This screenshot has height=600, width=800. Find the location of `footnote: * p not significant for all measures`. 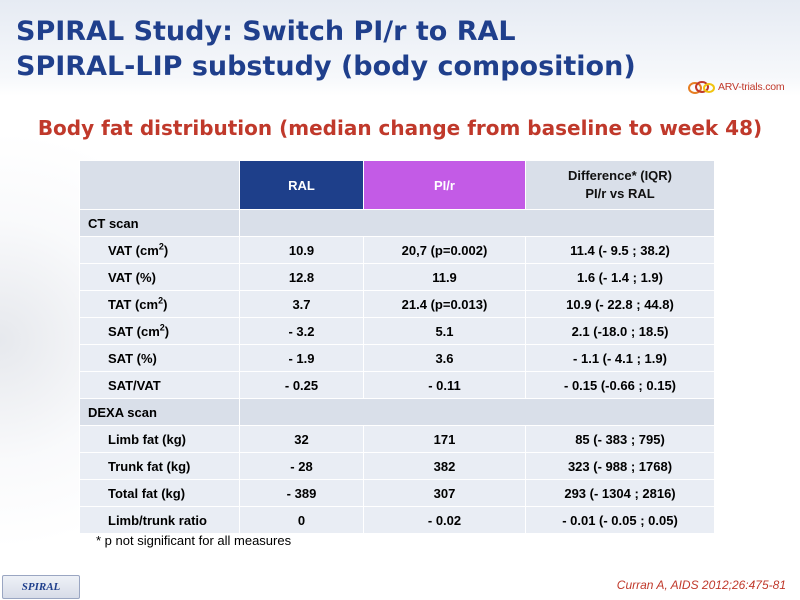

footnote: * p not significant for all measures is located at coordinates (194, 540).